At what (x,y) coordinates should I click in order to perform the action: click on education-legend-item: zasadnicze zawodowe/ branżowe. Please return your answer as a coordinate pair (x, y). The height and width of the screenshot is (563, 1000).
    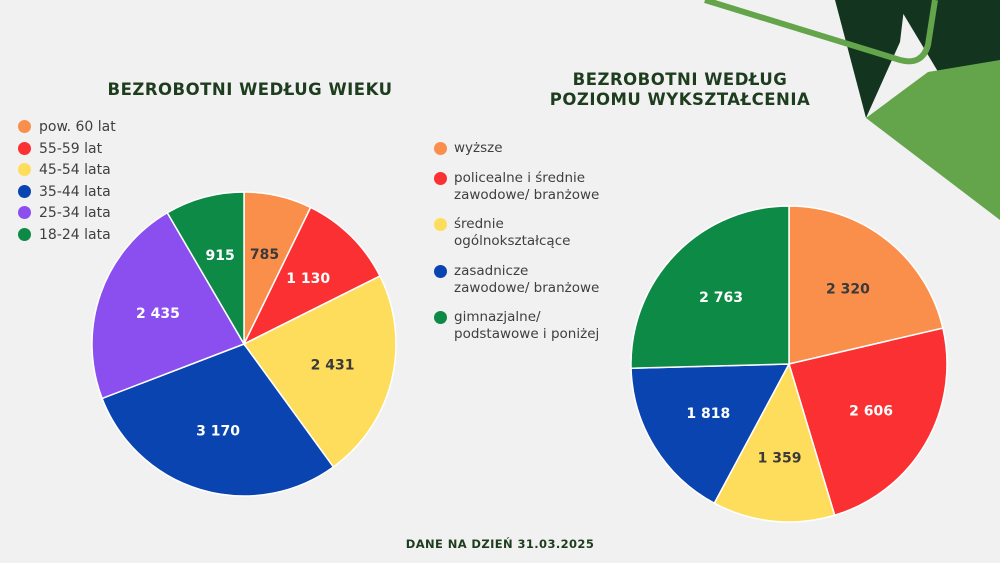
    Looking at the image, I should click on (554, 280).